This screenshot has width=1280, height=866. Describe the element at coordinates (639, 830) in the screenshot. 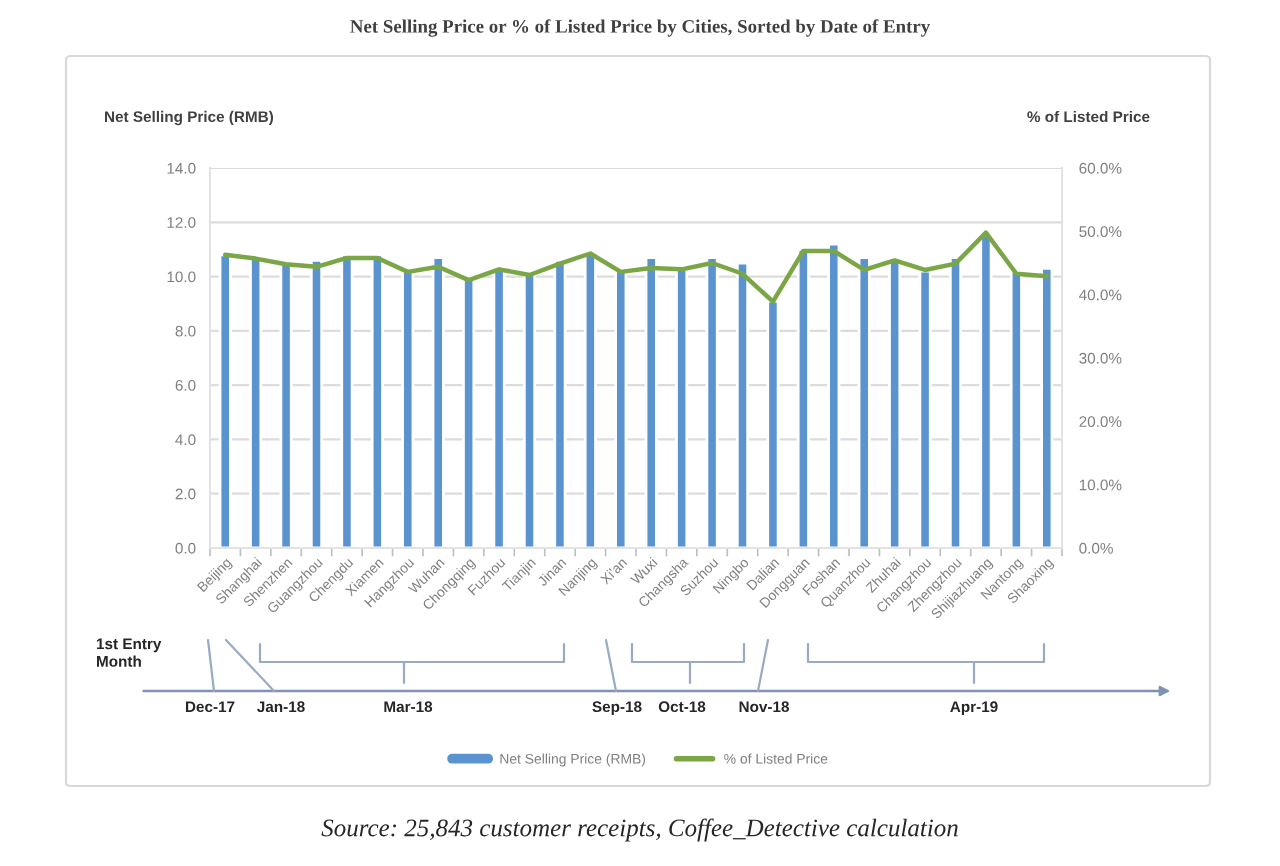

I see `source-note: Source: 25,843 customer receipts, Coffee_Detective calculation` at that location.